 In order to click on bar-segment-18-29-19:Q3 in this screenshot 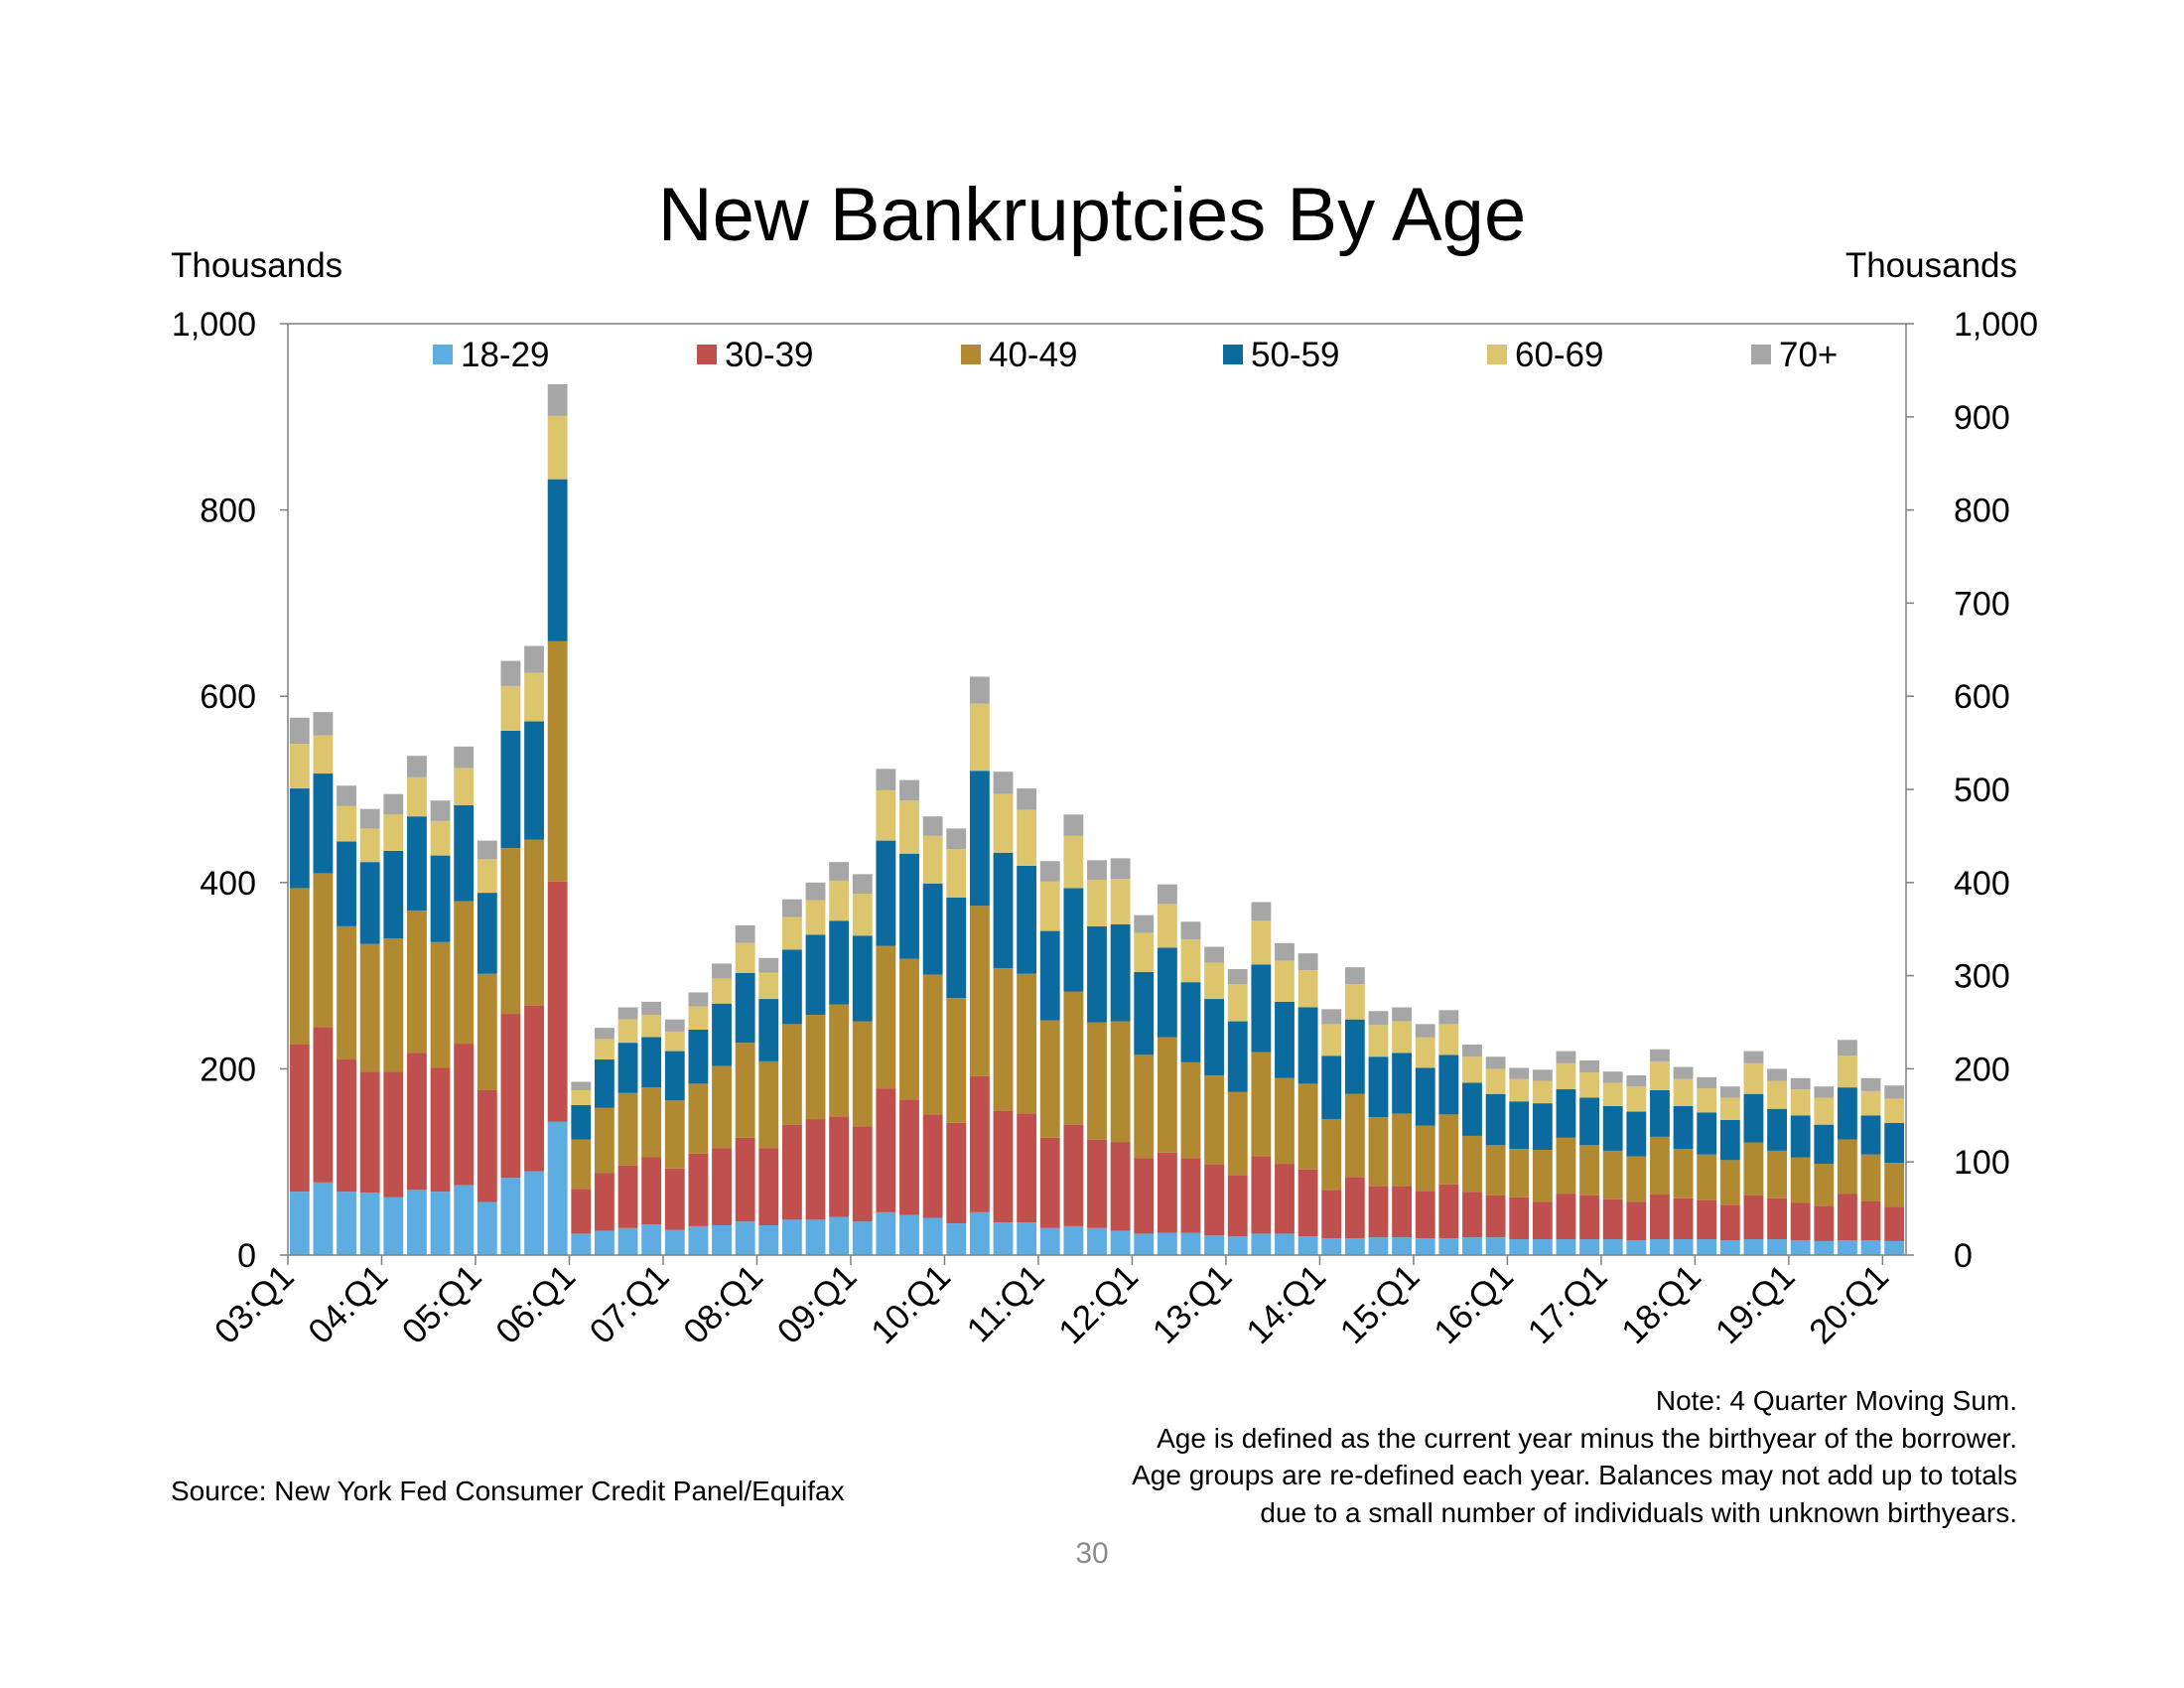, I will do `click(1847, 1247)`.